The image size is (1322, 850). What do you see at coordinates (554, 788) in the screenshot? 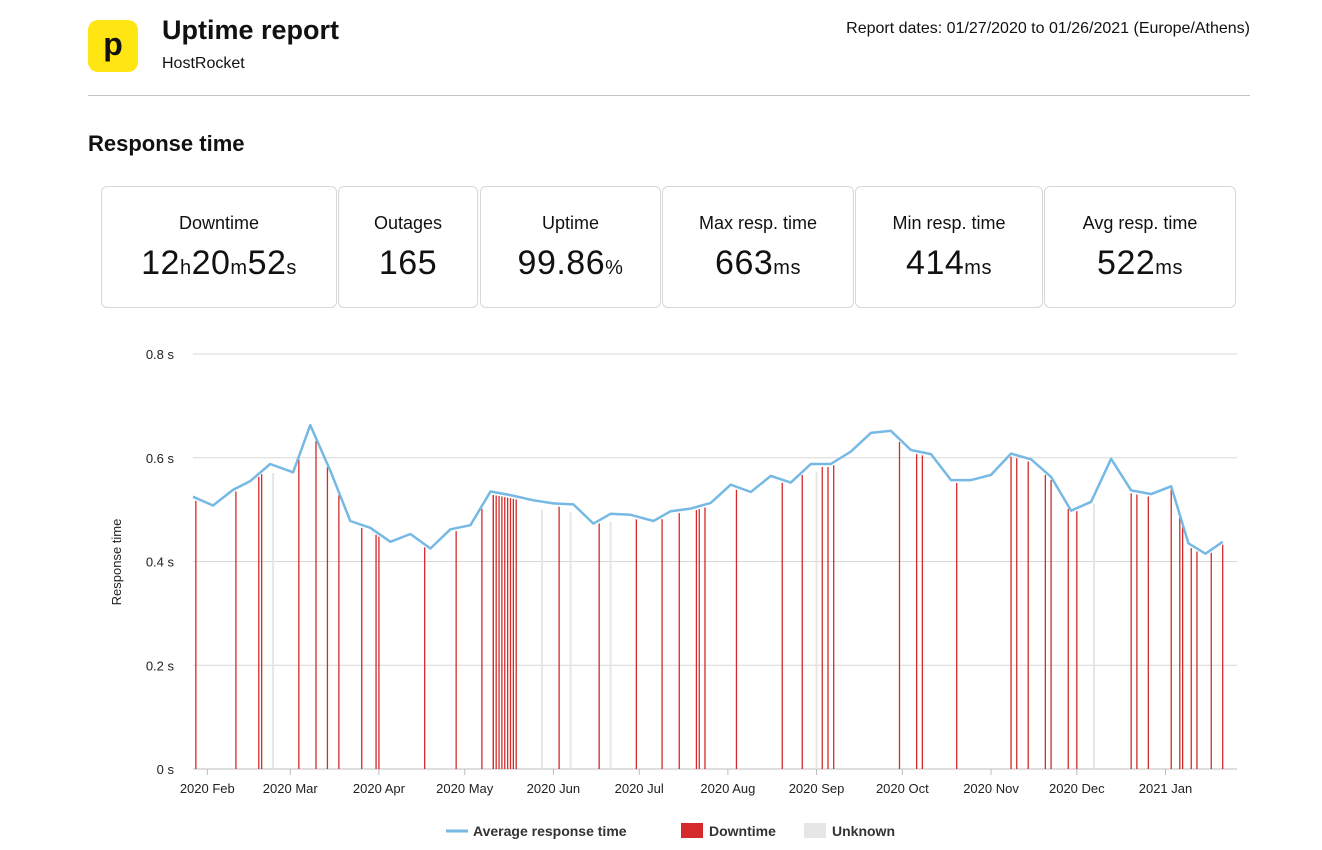
I see `x-tick-label: 2020 Jun` at bounding box center [554, 788].